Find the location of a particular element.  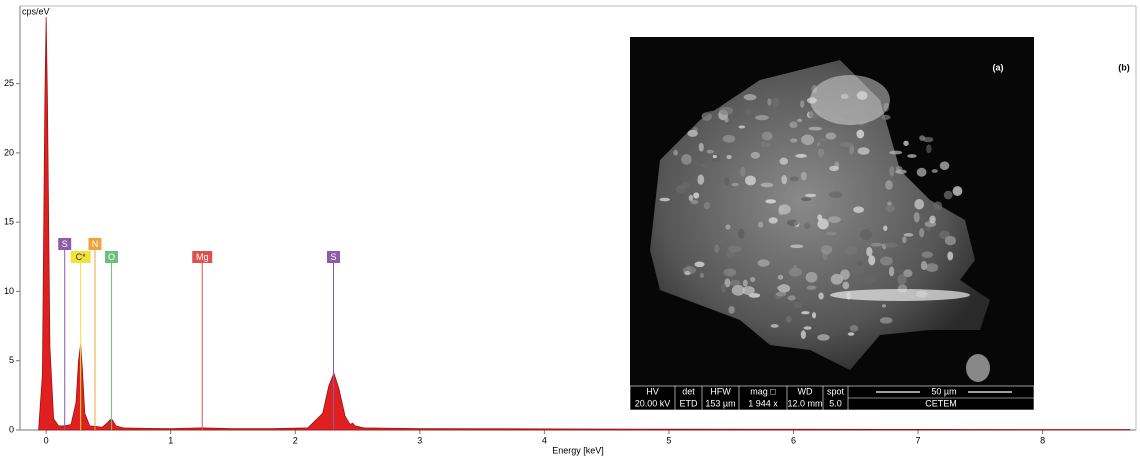

info-value: 20.00 kV is located at coordinates (653, 403).